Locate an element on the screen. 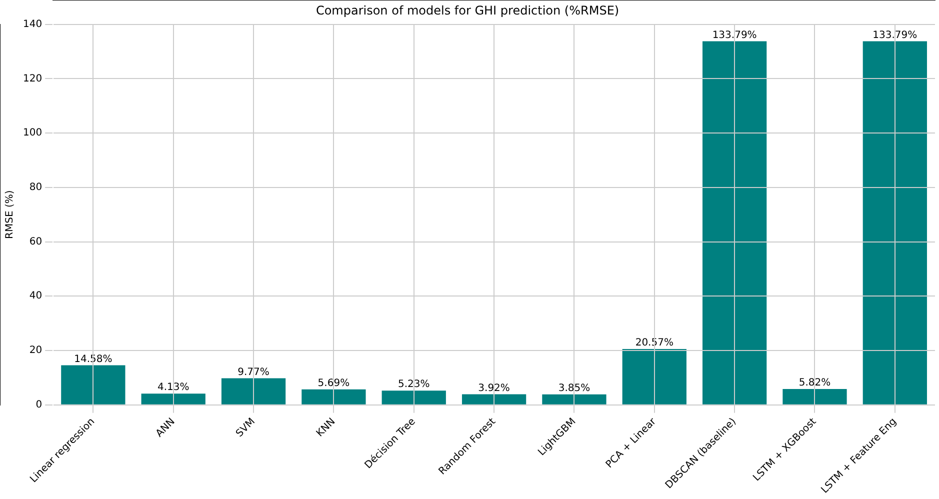 Image resolution: width=939 pixels, height=499 pixels. y-tick-label: 120 is located at coordinates (32, 78).